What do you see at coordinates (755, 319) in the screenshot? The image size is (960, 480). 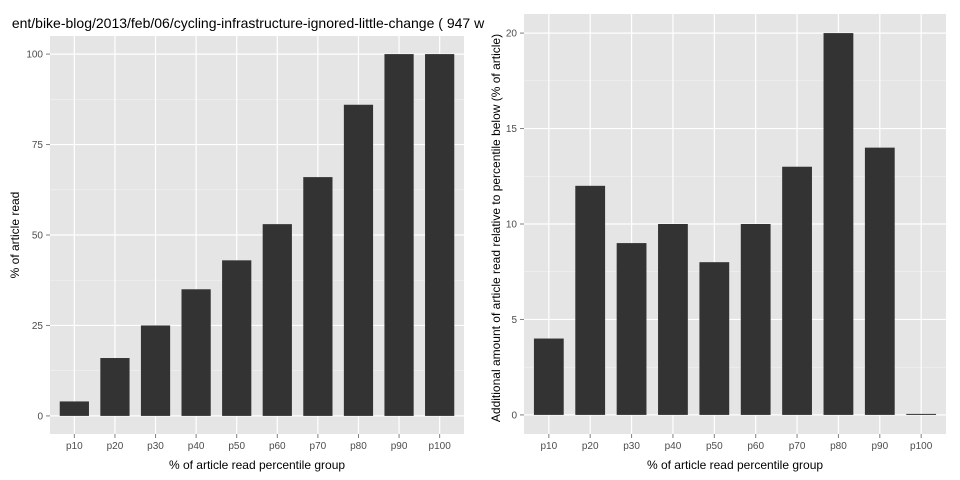 I see `right-bar-p60` at bounding box center [755, 319].